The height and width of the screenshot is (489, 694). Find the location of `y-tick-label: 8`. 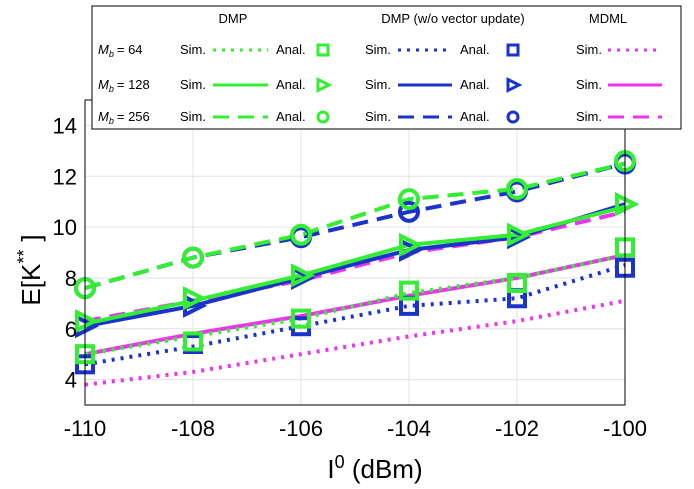

y-tick-label: 8 is located at coordinates (71, 278).